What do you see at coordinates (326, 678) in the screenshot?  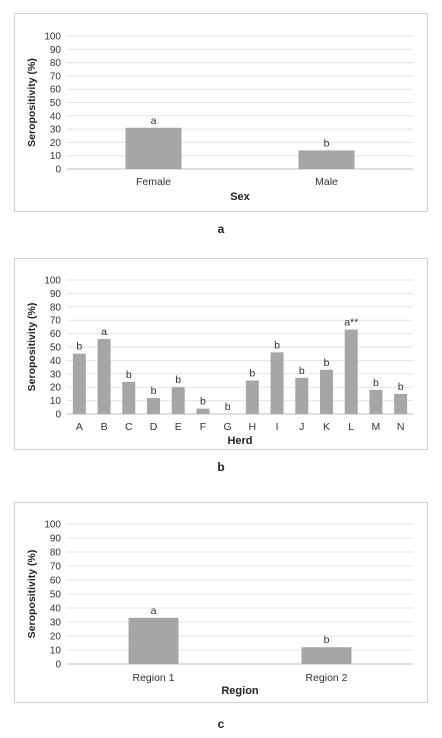 I see `x-tick-label: Region 2` at bounding box center [326, 678].